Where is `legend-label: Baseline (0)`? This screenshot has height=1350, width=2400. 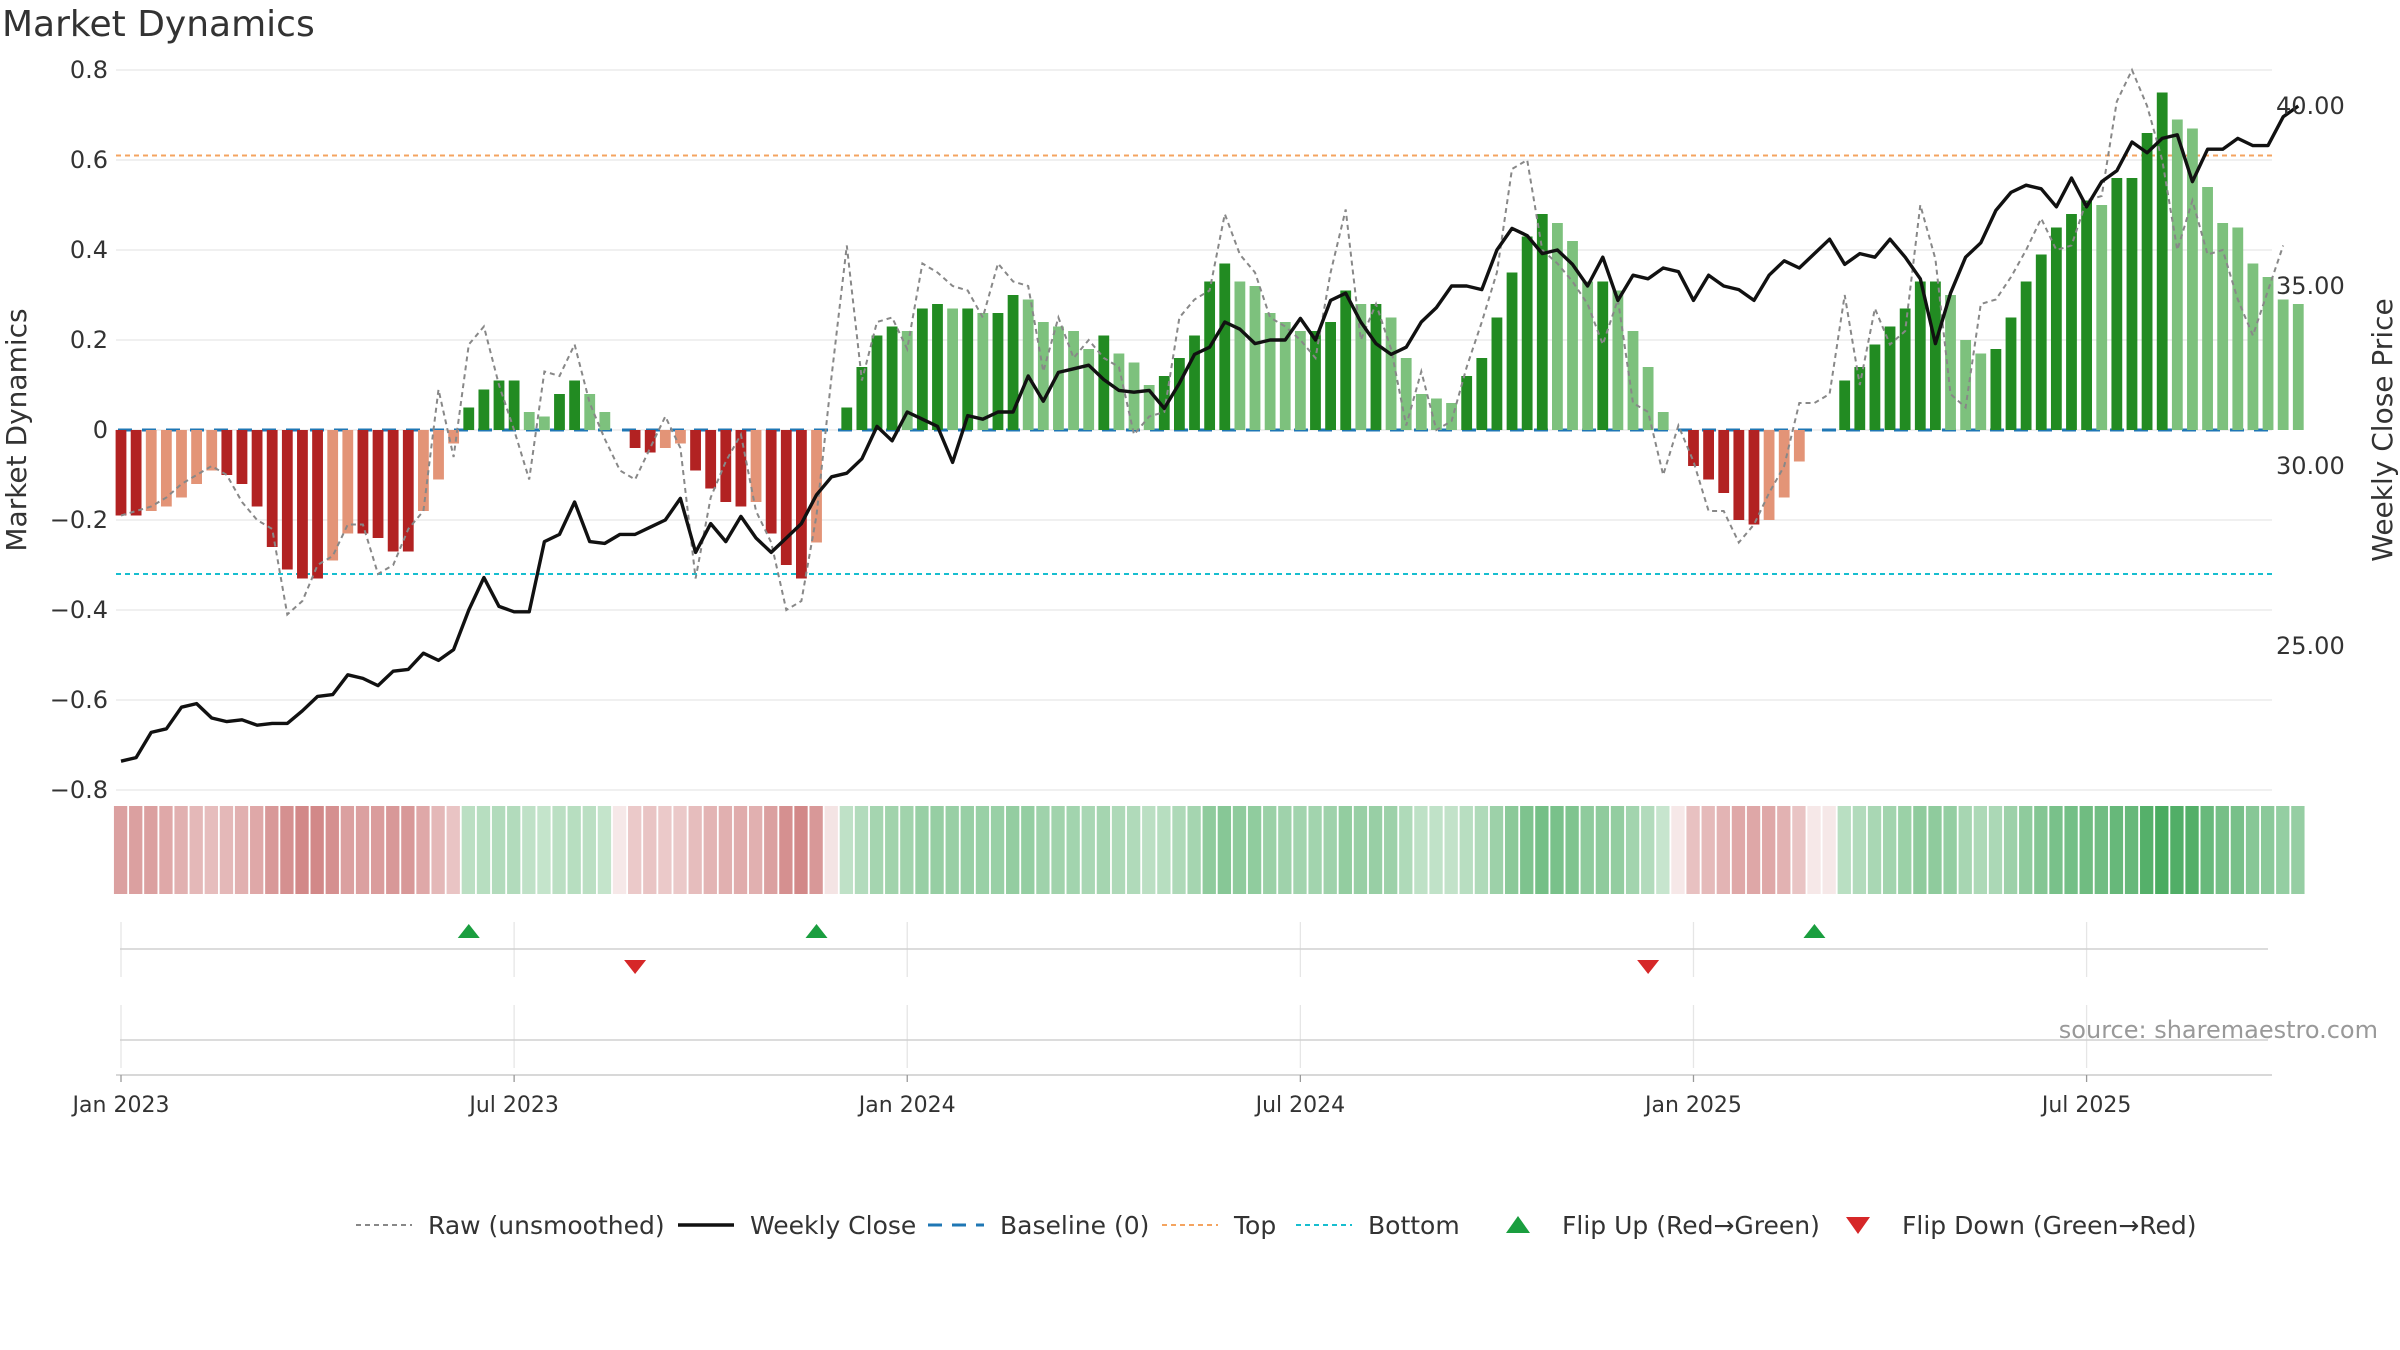
legend-label: Baseline (0) is located at coordinates (1074, 1225).